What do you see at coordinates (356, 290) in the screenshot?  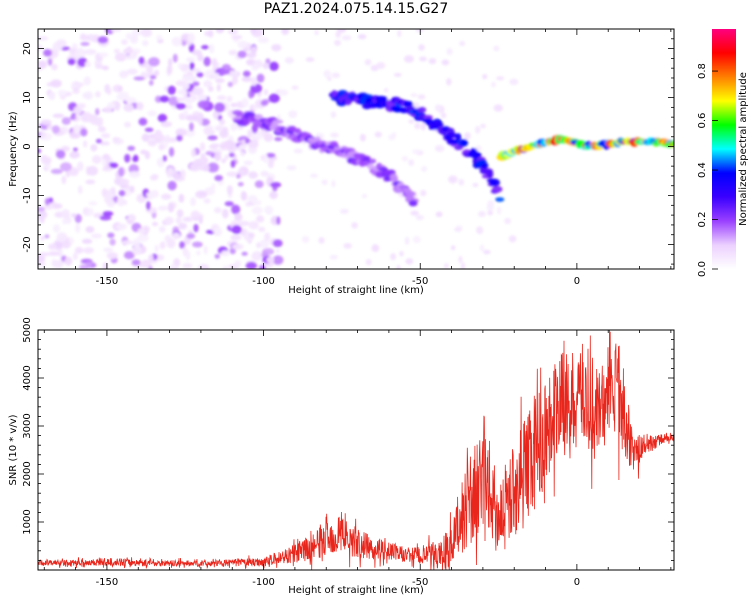 I see `spectrogram-x-label: Height of straight line (km)` at bounding box center [356, 290].